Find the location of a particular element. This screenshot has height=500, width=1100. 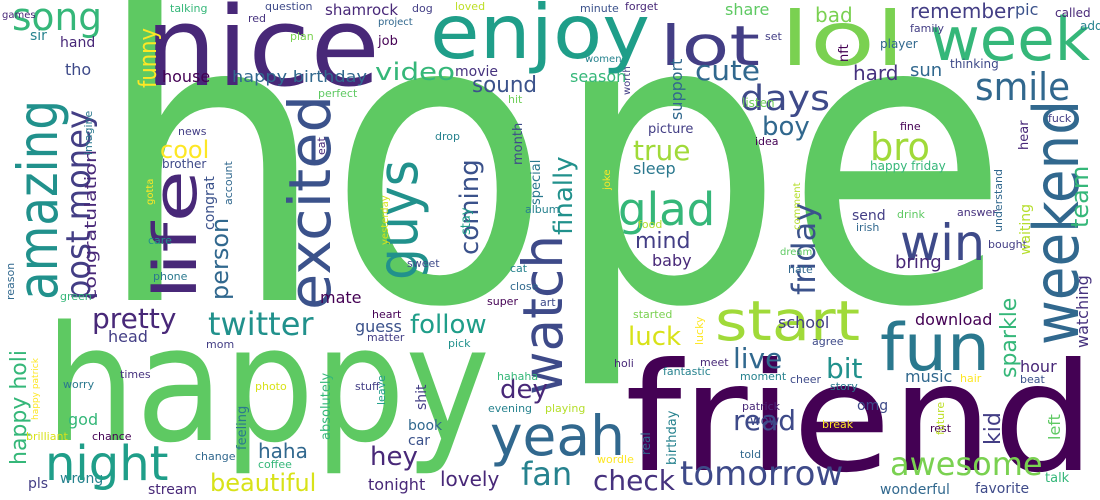

word: remember is located at coordinates (962, 11).